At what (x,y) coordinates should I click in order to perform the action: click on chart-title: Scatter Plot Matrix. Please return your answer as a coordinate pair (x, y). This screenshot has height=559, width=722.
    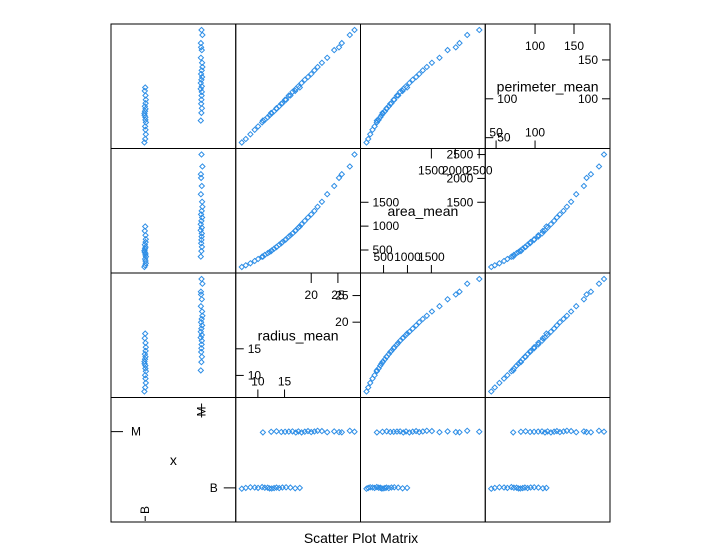
    Looking at the image, I should click on (361, 538).